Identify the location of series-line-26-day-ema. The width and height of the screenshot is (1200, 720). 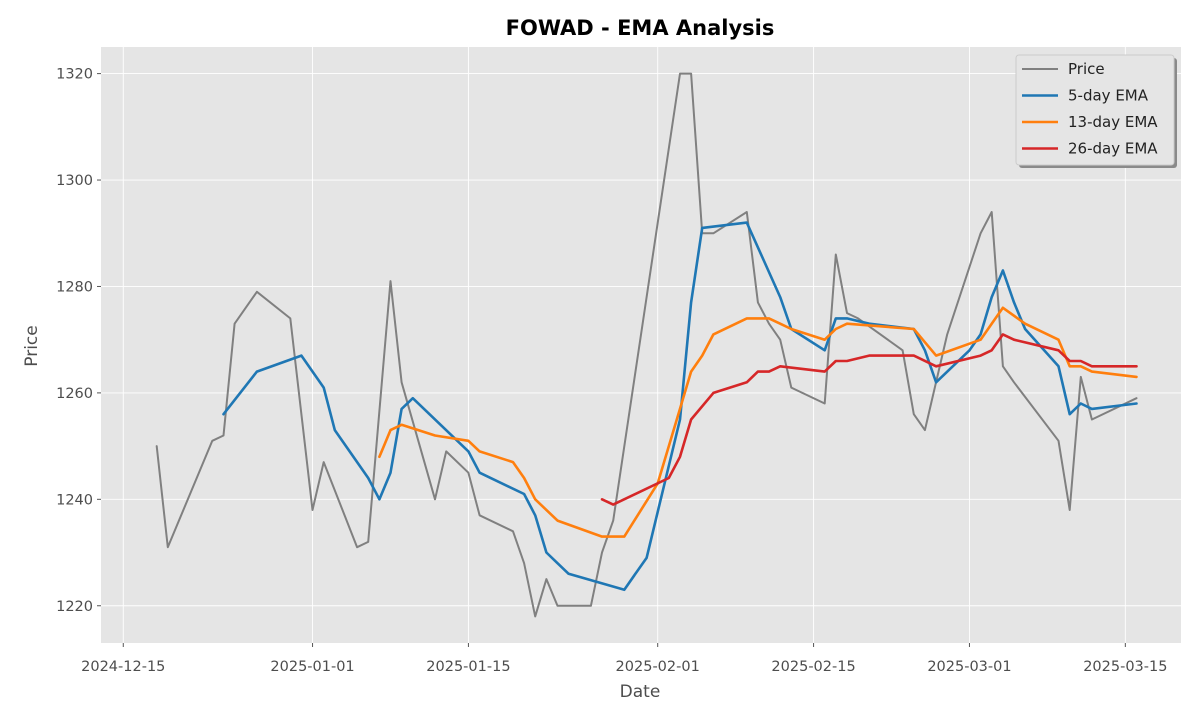
(869, 419).